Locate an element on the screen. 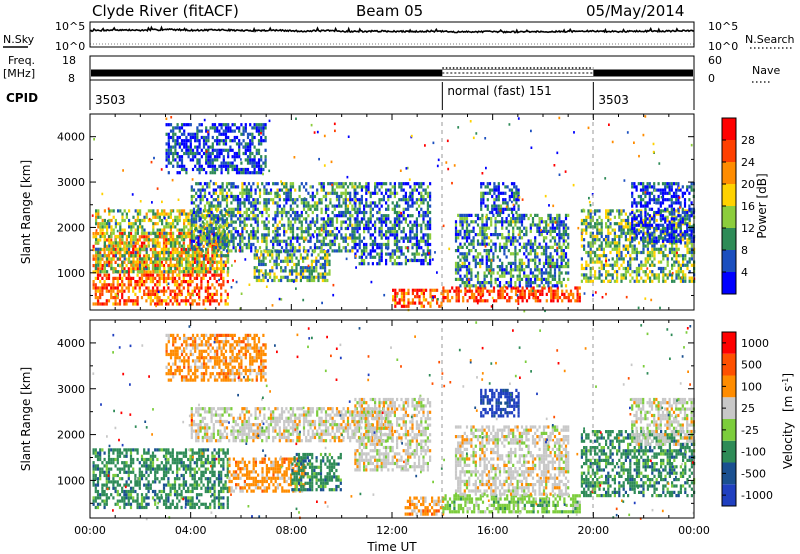 This screenshot has height=554, width=800. cpid-segment-label: 3503 is located at coordinates (110, 100).